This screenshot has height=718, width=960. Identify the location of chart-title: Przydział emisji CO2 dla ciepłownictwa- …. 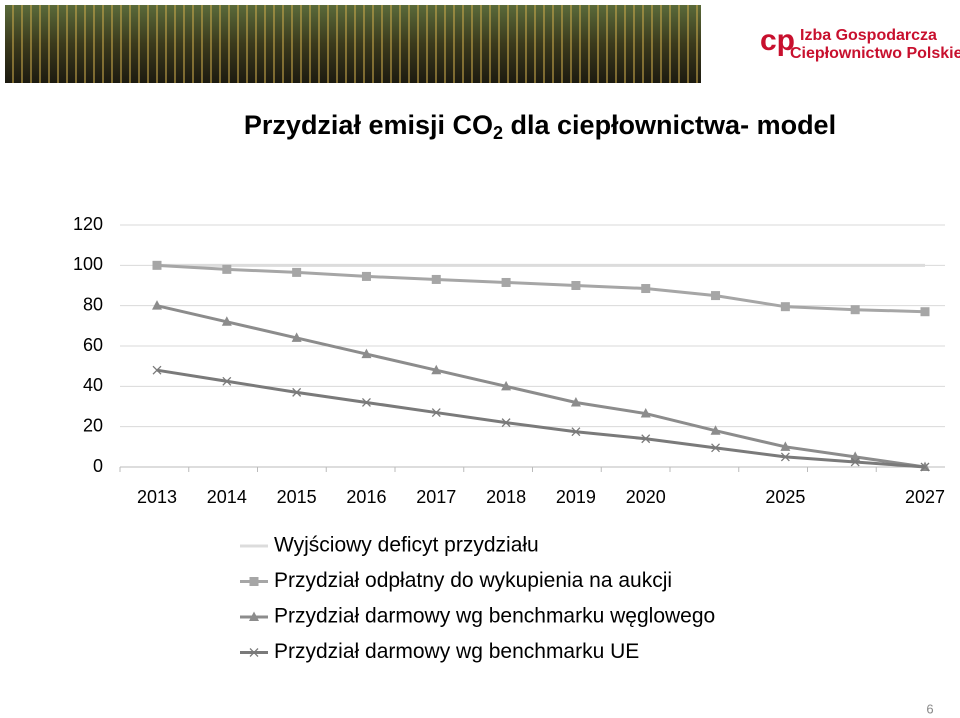
(540, 126).